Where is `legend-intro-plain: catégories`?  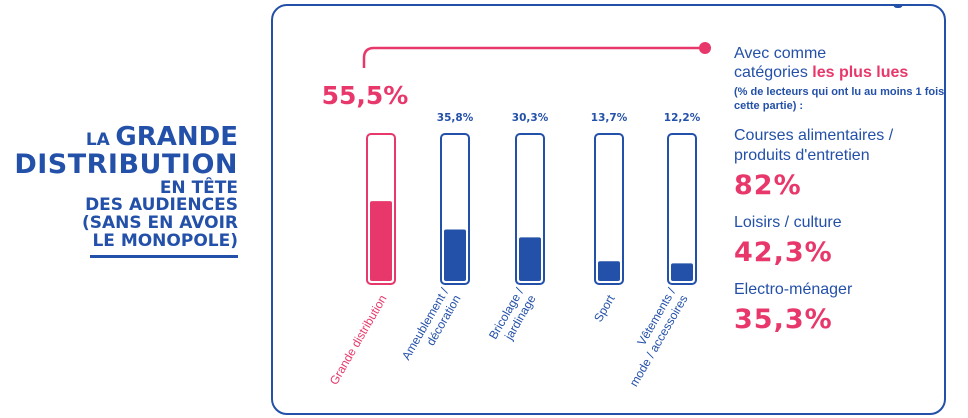
legend-intro-plain: catégories is located at coordinates (773, 73).